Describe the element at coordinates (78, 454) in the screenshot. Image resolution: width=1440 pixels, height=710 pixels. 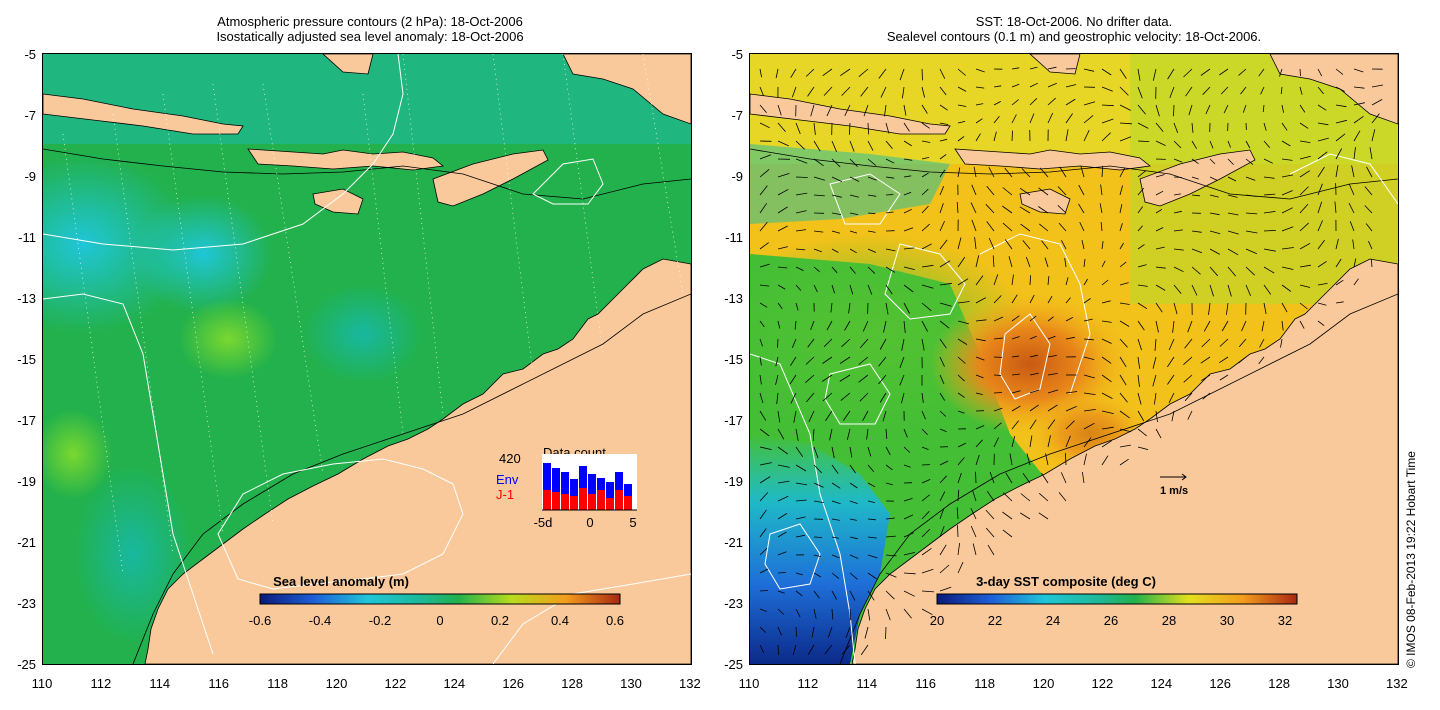
I see `sla-high-southwest` at that location.